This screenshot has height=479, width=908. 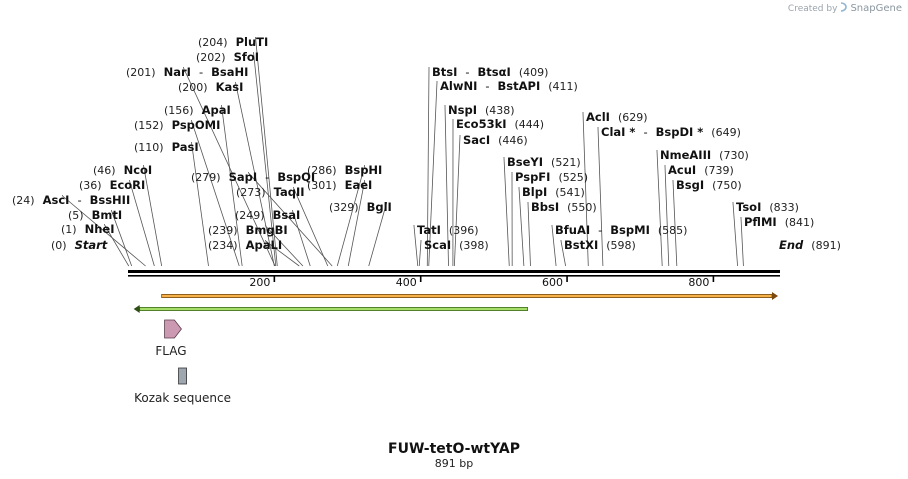 I want to click on site-nhei: (1) NheI, so click(x=87, y=229).